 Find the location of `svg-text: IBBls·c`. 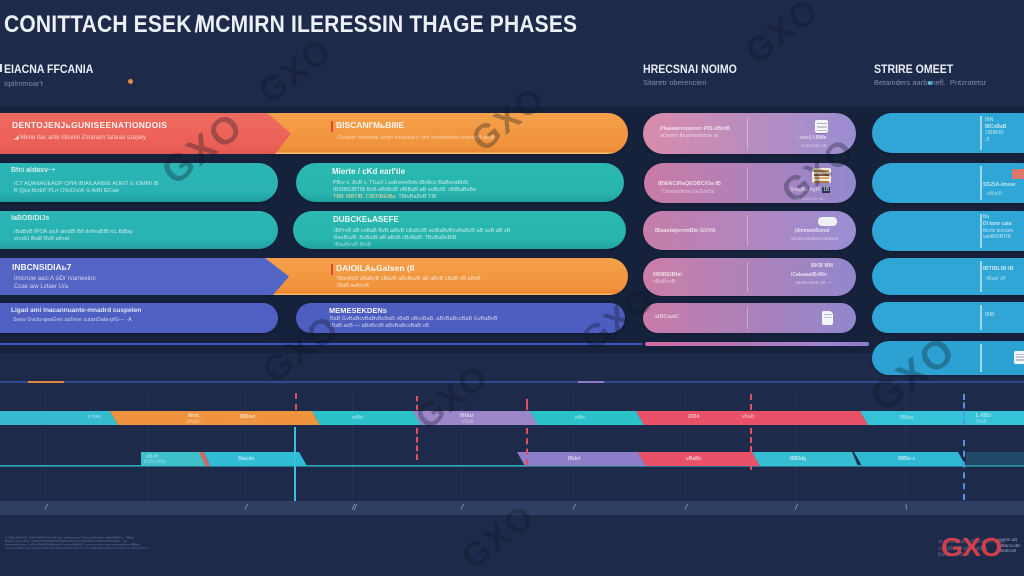

svg-text: IBBls·c is located at coordinates (906, 459).